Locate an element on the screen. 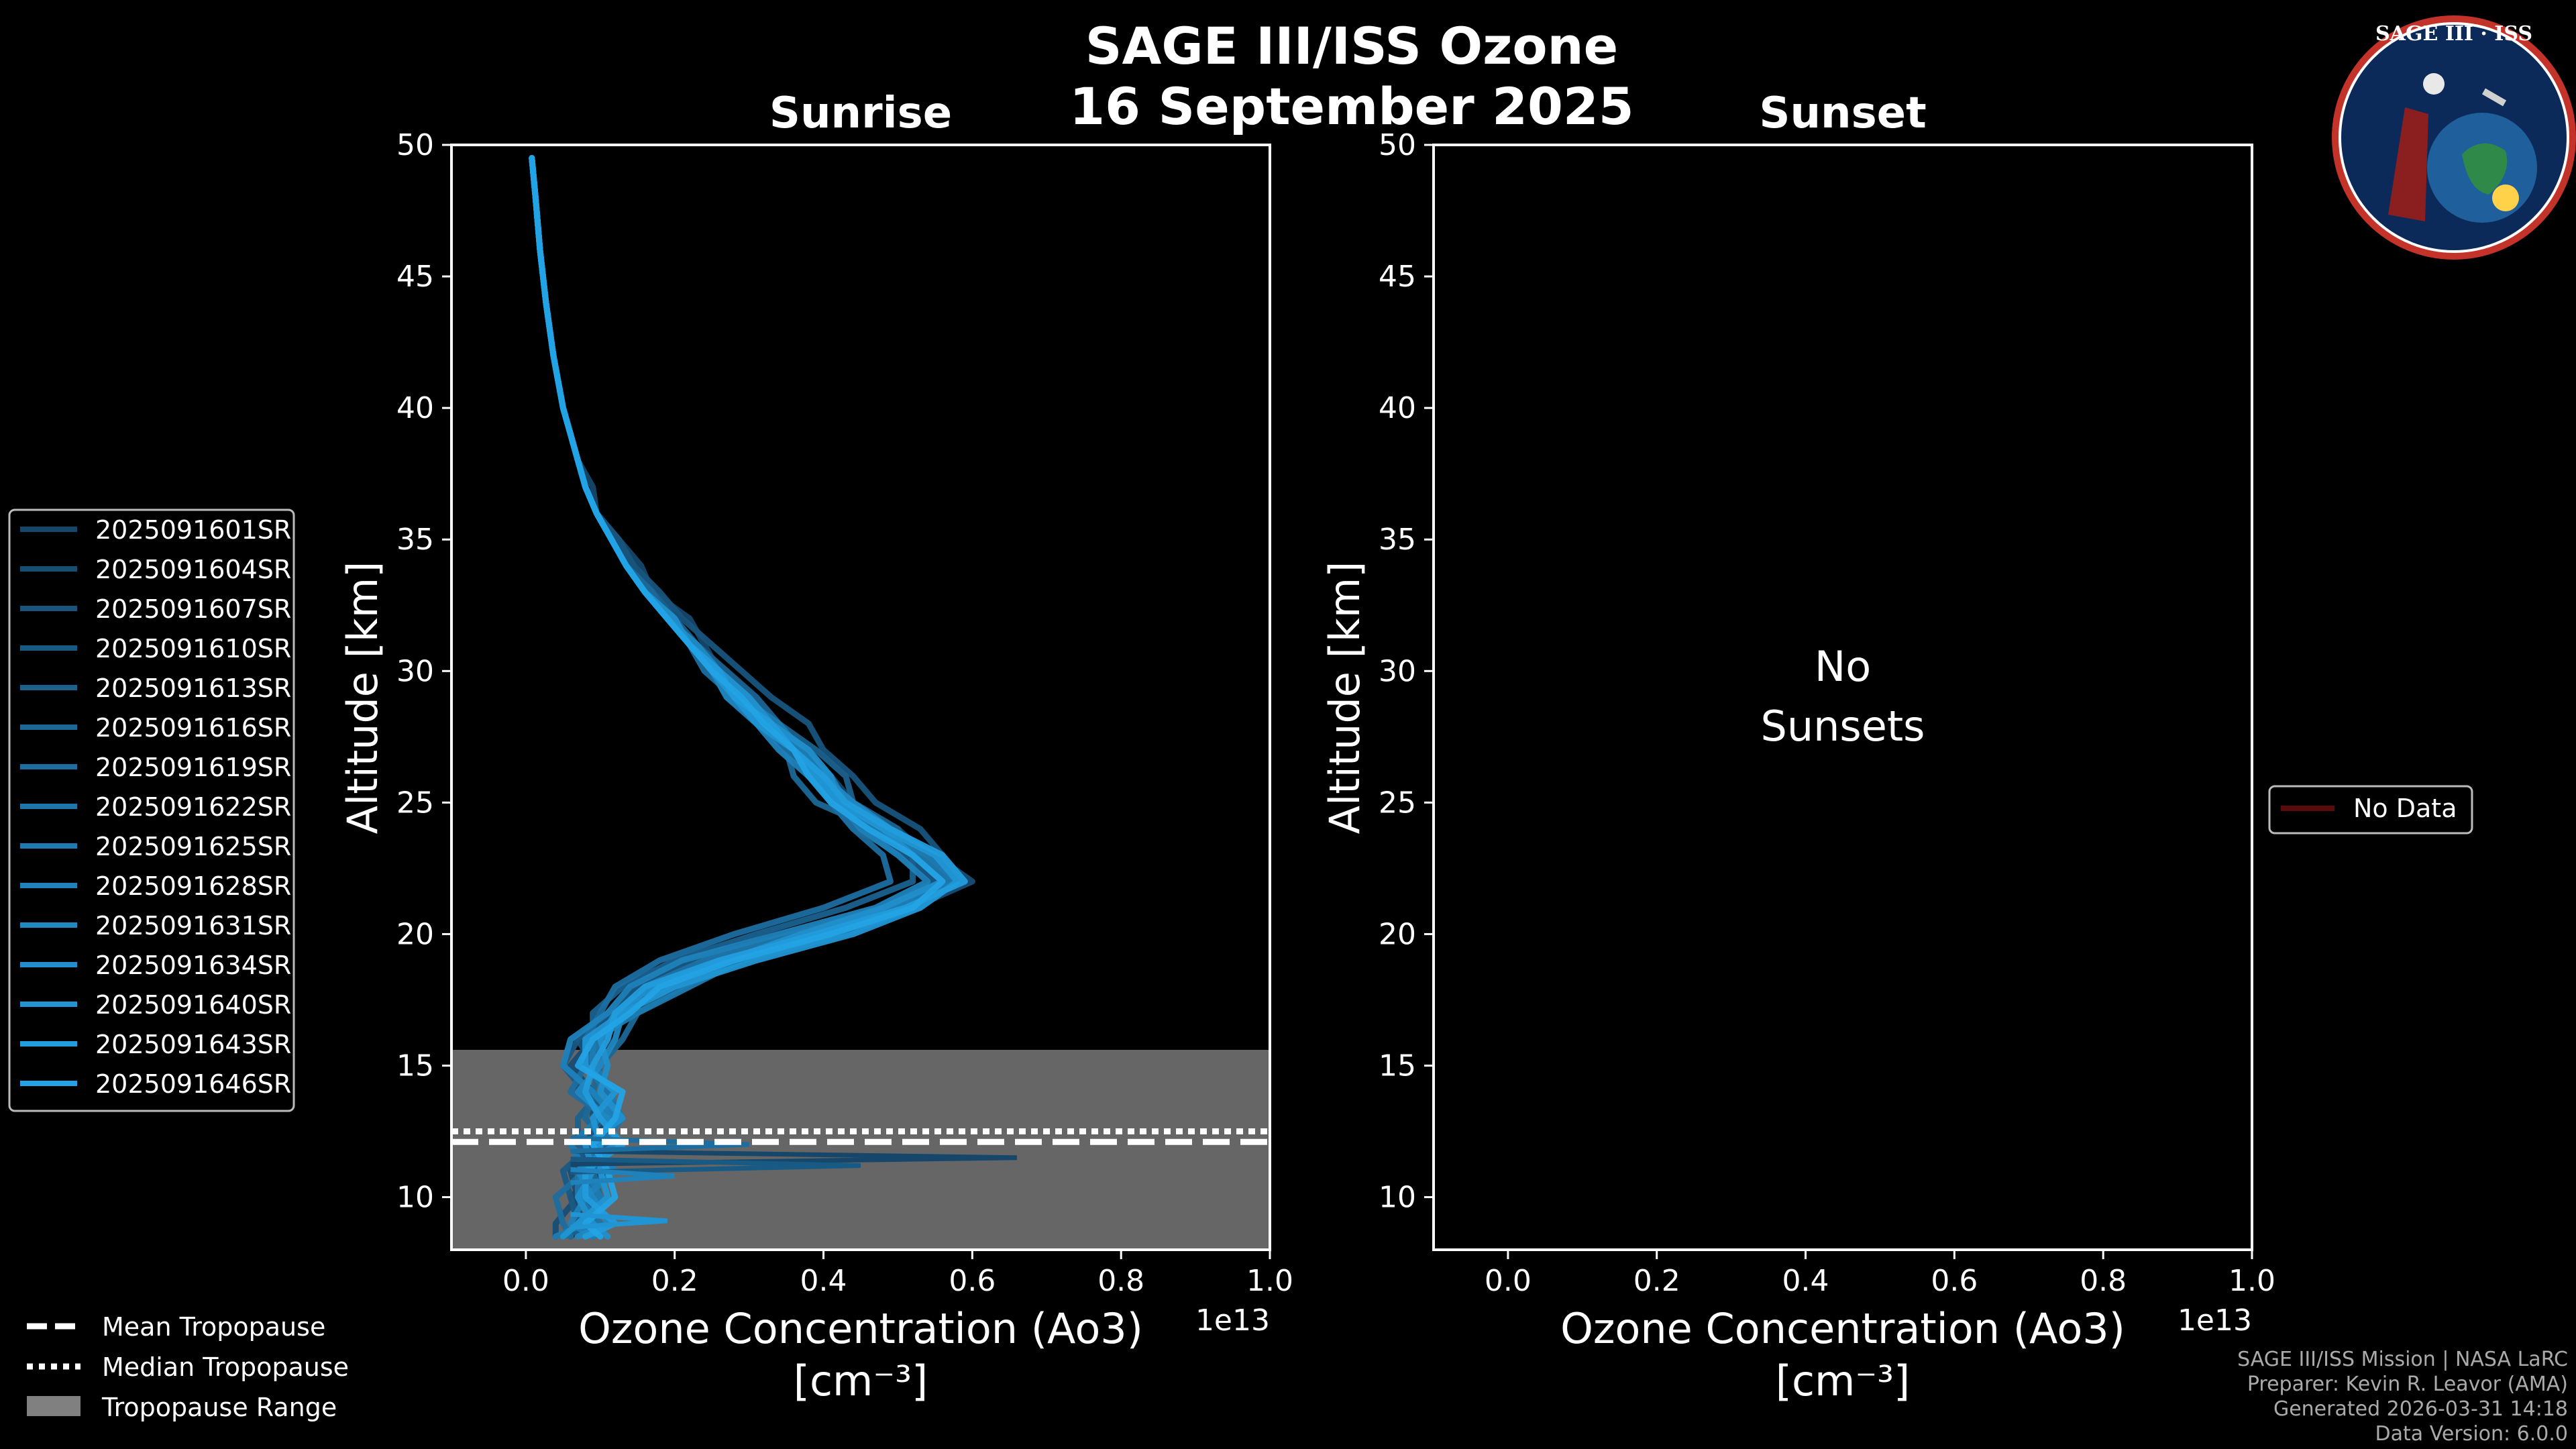 The width and height of the screenshot is (2576, 1449). sunset-x-multiplier: 1e13 is located at coordinates (2215, 1320).